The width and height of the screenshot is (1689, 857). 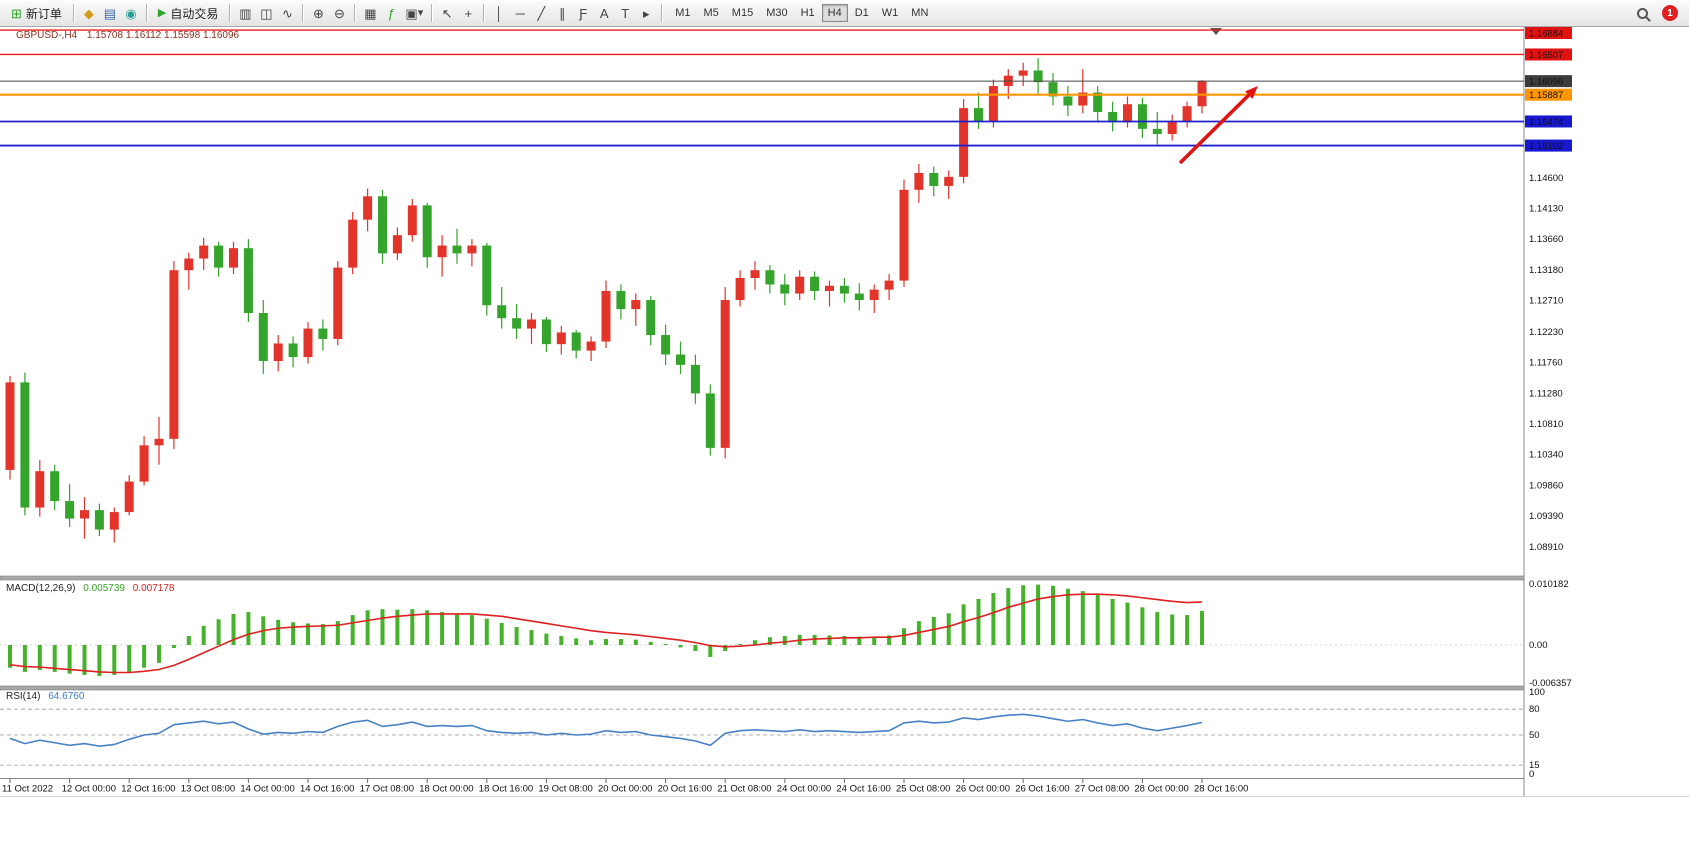 What do you see at coordinates (804, 789) in the screenshot?
I see `svg-text: 24 Oct 00:00` at bounding box center [804, 789].